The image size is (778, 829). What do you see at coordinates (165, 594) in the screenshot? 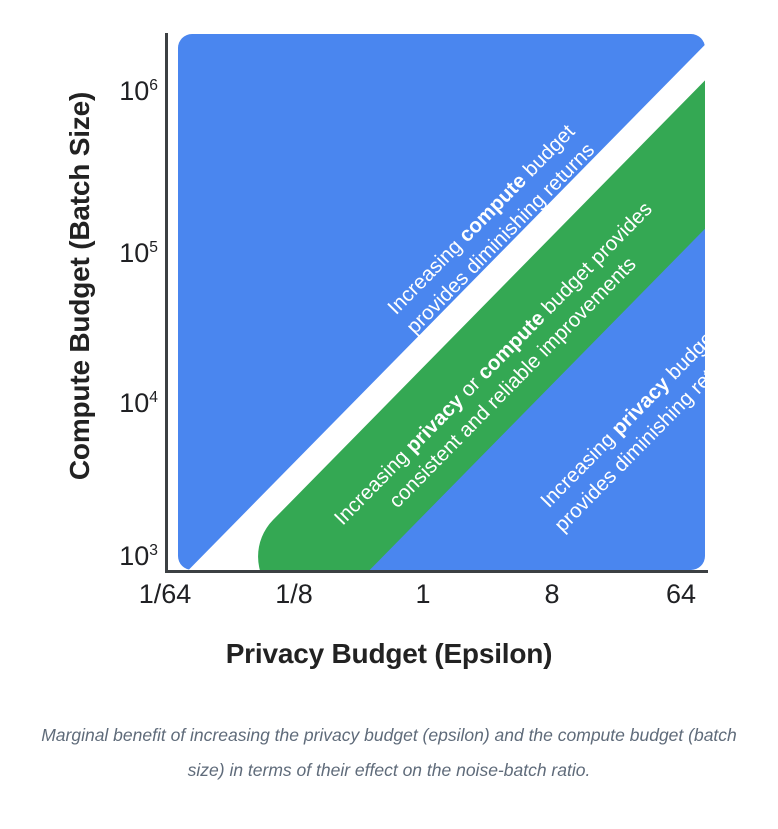
I see `x-tick-label-1-64: 1/64` at bounding box center [165, 594].